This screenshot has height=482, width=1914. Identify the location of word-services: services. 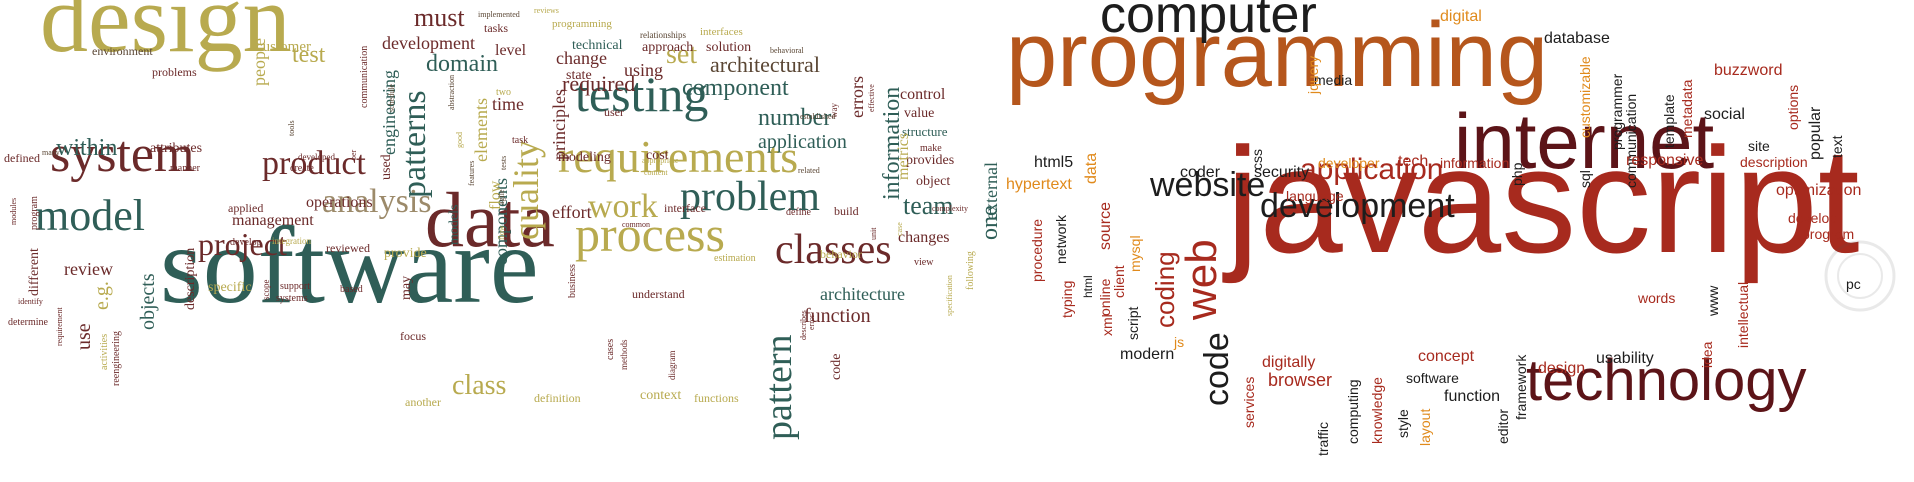
(1249, 402).